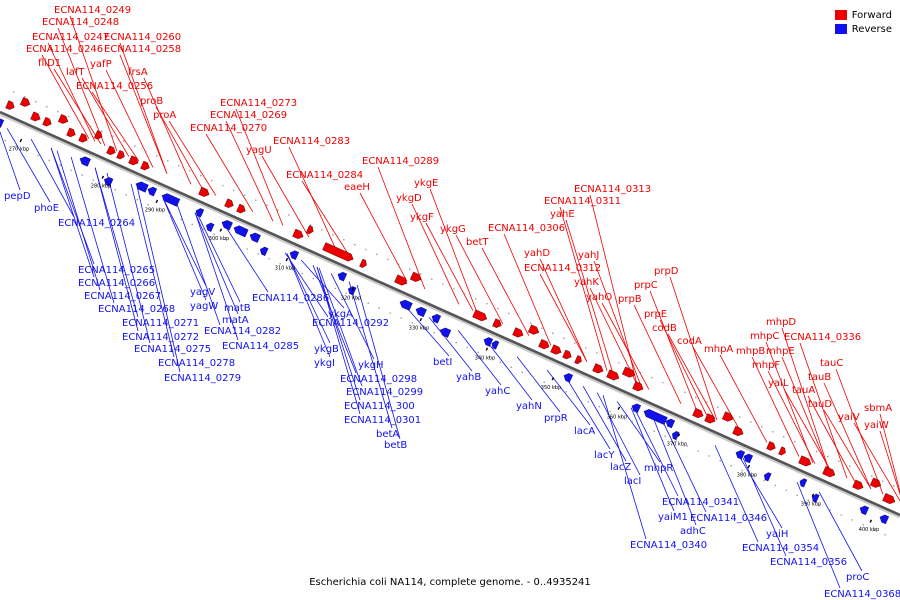 The width and height of the screenshot is (900, 600). I want to click on reverse-gene-label: betB, so click(395, 445).